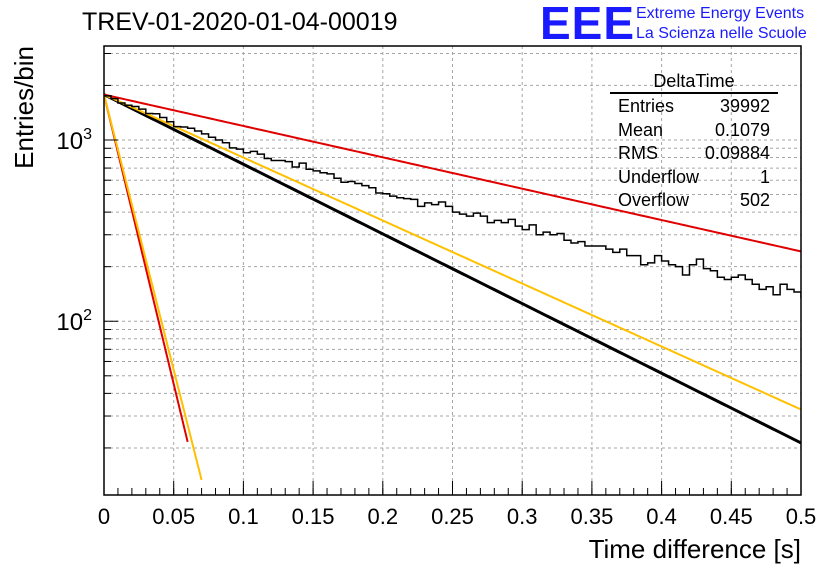 This screenshot has width=836, height=572. Describe the element at coordinates (588, 24) in the screenshot. I see `eee-logo: EEE` at that location.